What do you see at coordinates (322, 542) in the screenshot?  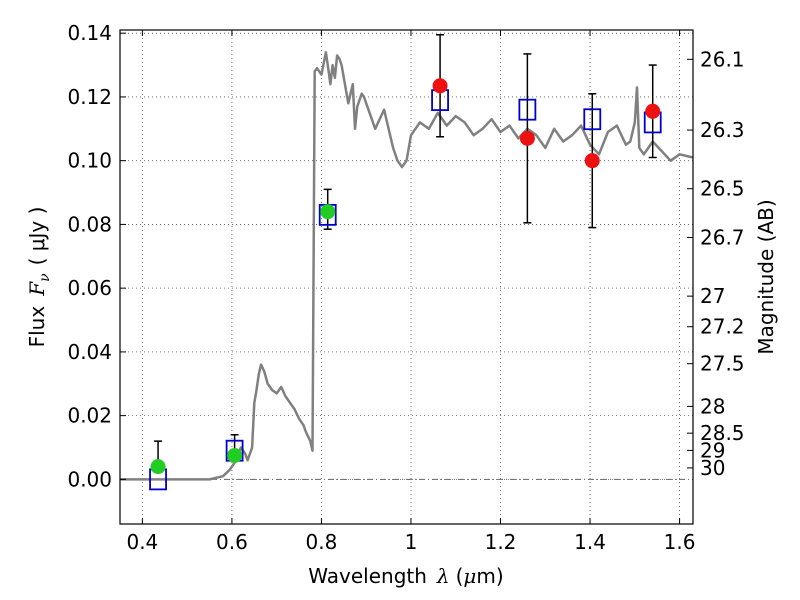 I see `x-tick-label: 0.8` at bounding box center [322, 542].